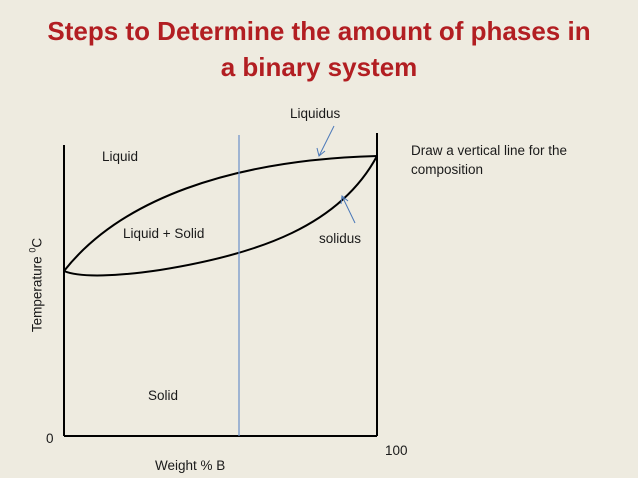 This screenshot has width=638, height=478. Describe the element at coordinates (50, 438) in the screenshot. I see `x-axis-min-tick: 0` at that location.